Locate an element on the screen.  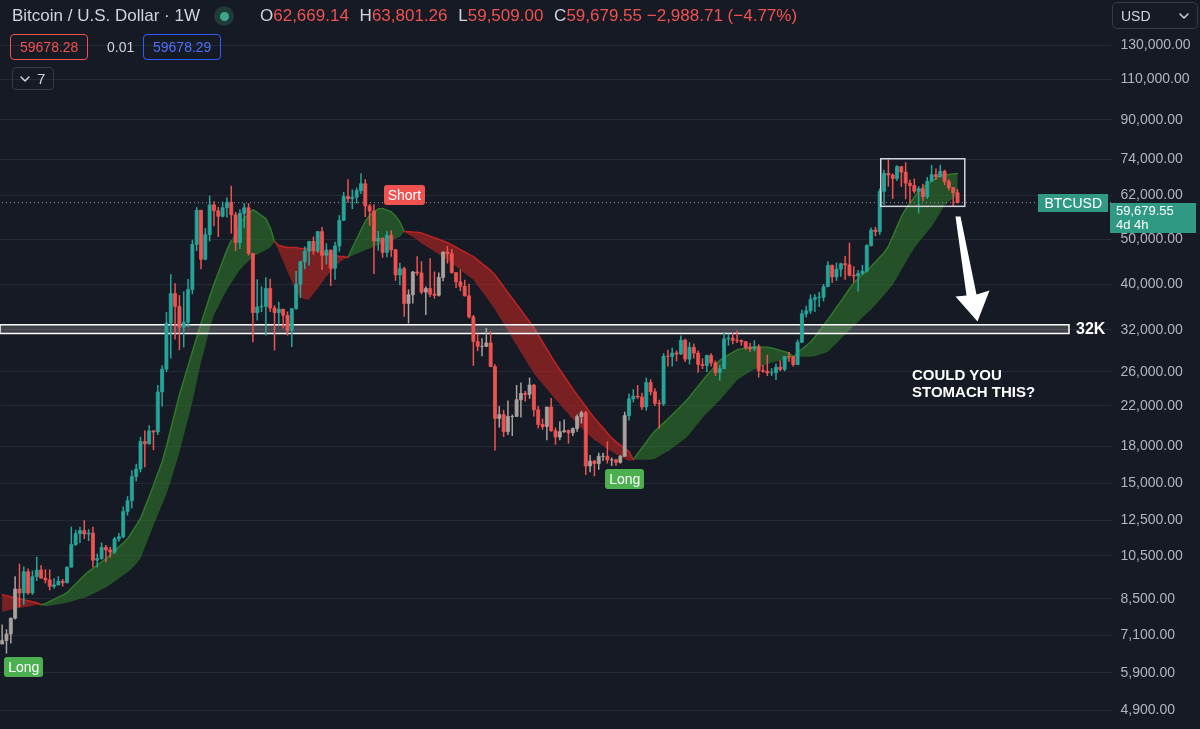
y-tick-label: 10,500.00 is located at coordinates (1151, 554).